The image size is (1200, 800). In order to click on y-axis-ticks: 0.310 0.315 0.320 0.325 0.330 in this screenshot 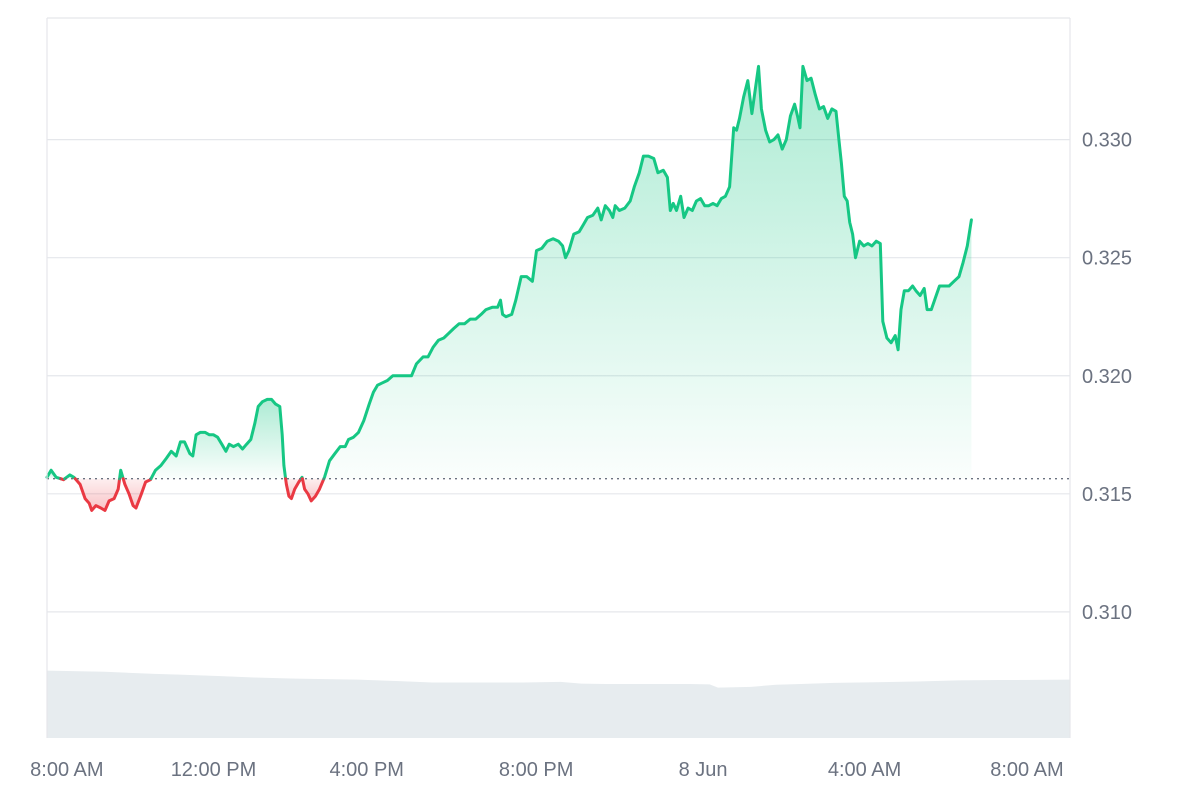, I will do `click(1107, 377)`.